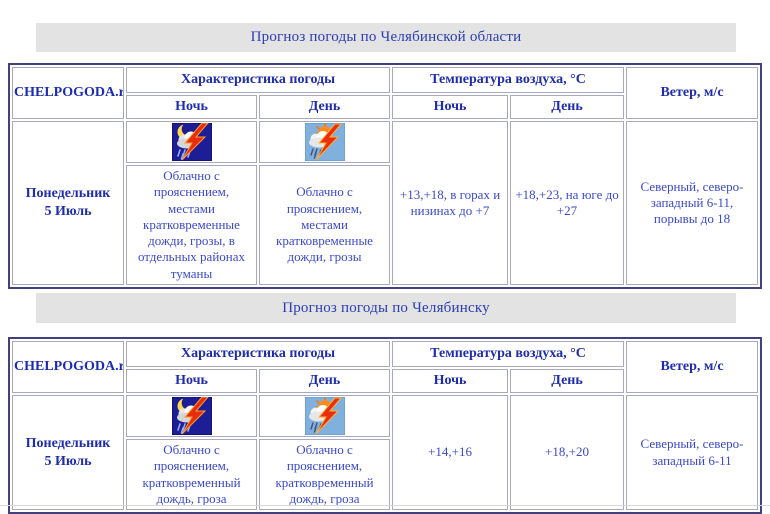  I want to click on region-forecast-title: Прогноз погоды по Челябинской области, so click(386, 37).